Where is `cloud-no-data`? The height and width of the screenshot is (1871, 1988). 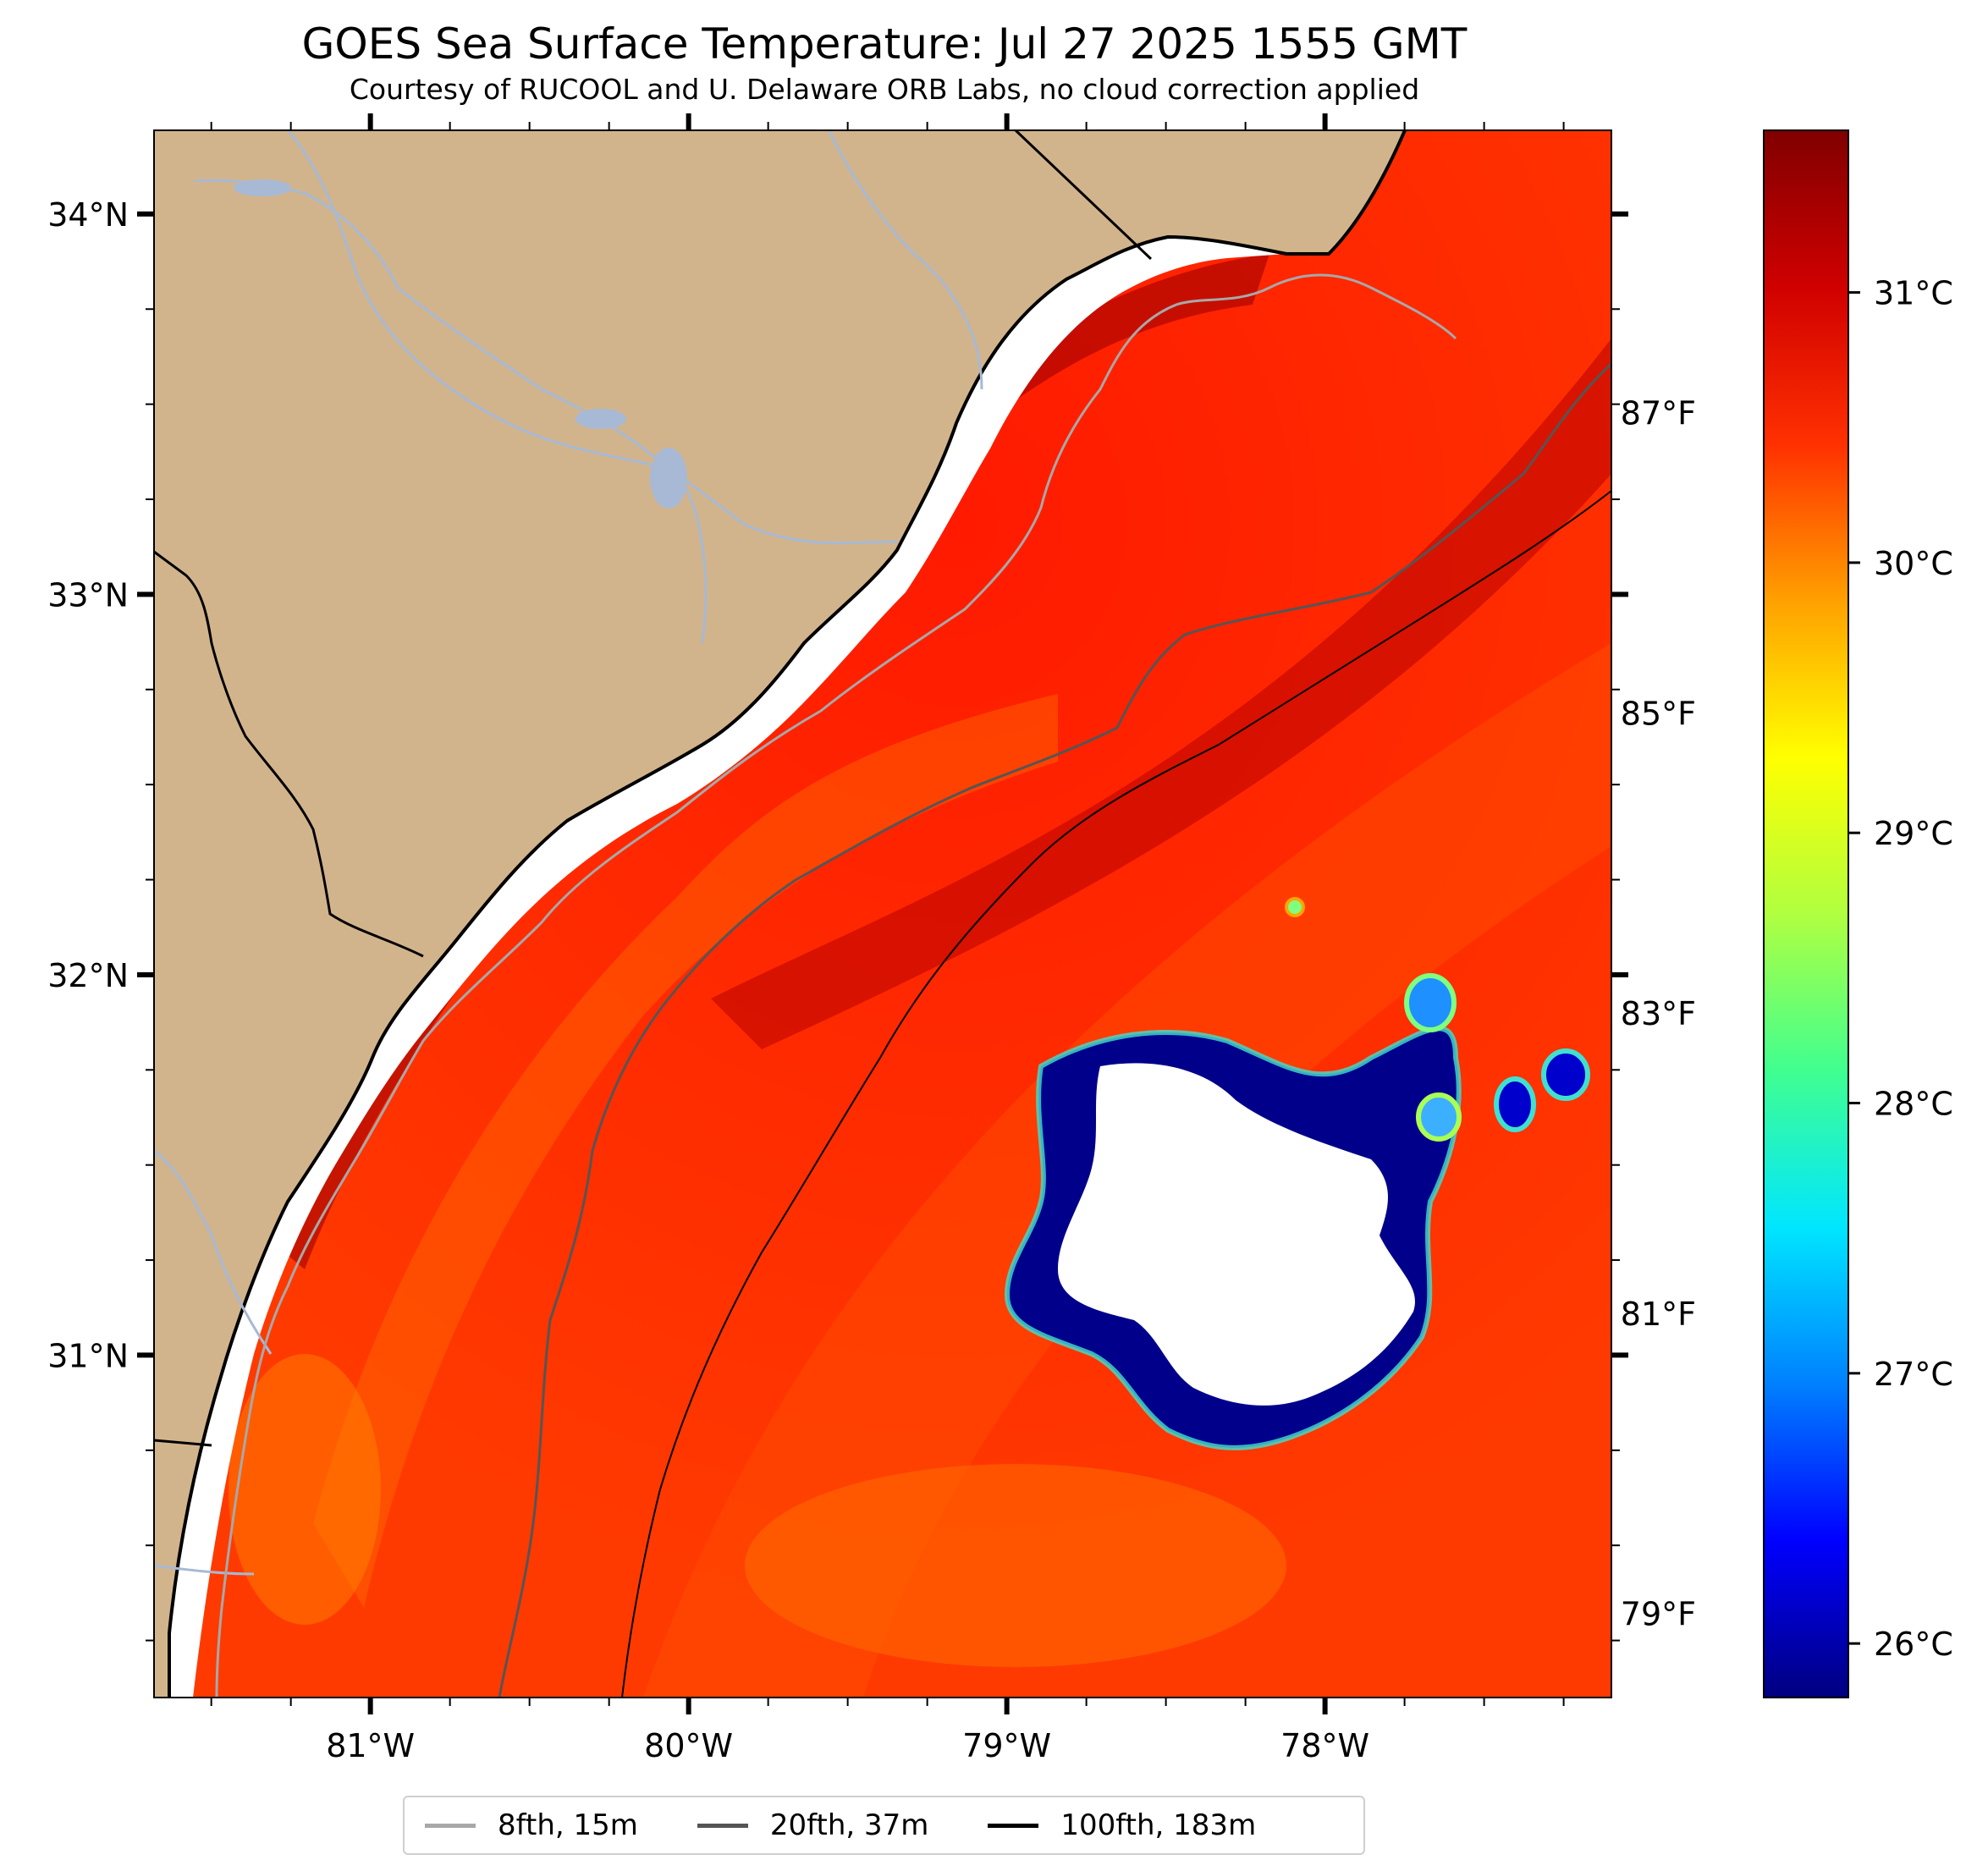 cloud-no-data is located at coordinates (1236, 1235).